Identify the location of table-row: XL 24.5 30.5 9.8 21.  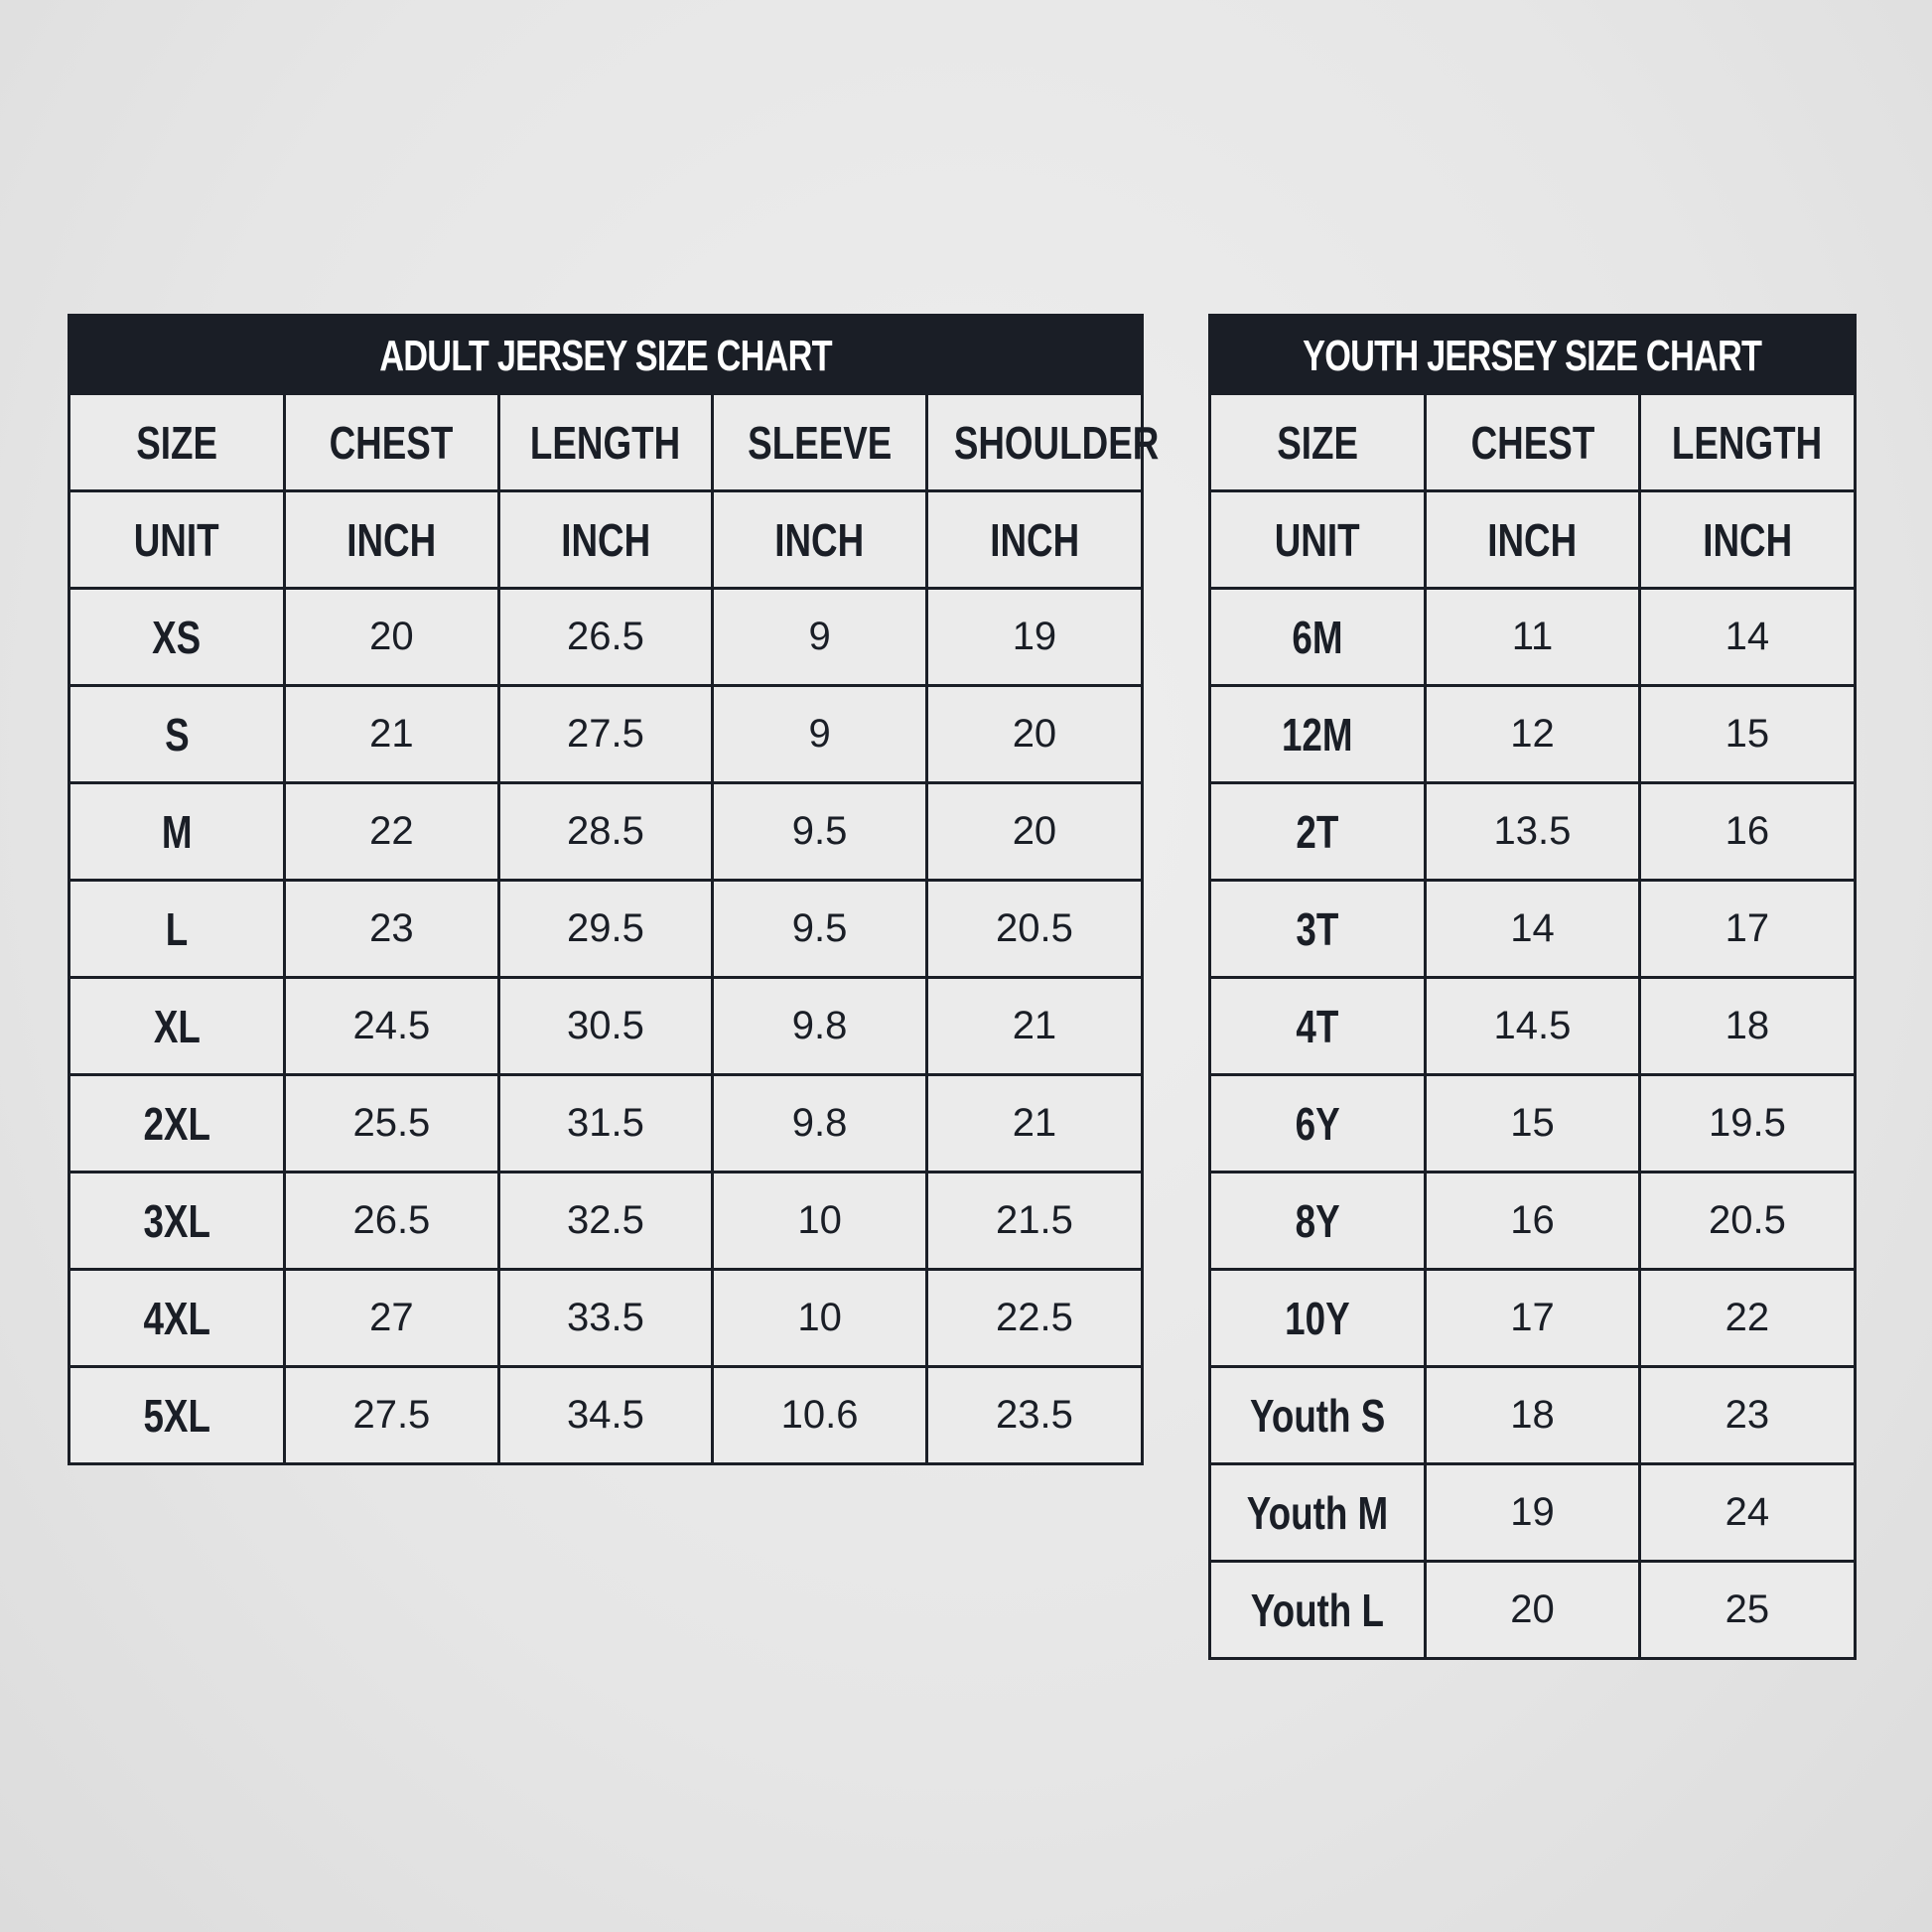
(605, 1026).